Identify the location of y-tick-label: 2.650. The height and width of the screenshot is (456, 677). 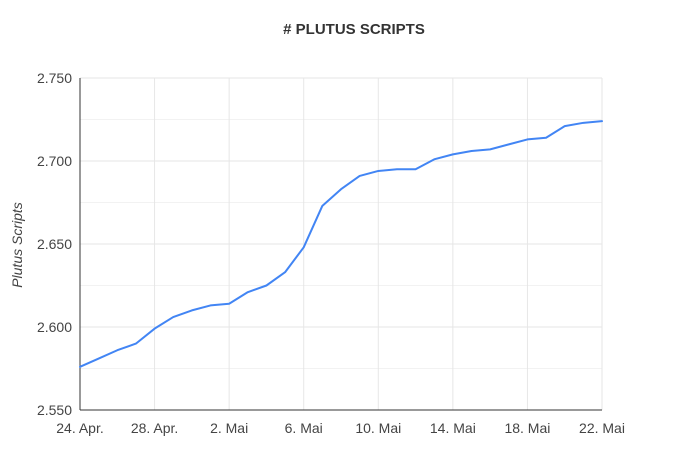
(54, 244).